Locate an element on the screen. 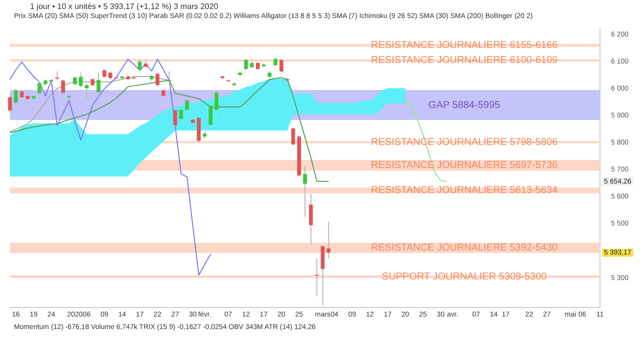  band-label: RESISTANCE JOURNALIERE 6155-6166 is located at coordinates (464, 46).